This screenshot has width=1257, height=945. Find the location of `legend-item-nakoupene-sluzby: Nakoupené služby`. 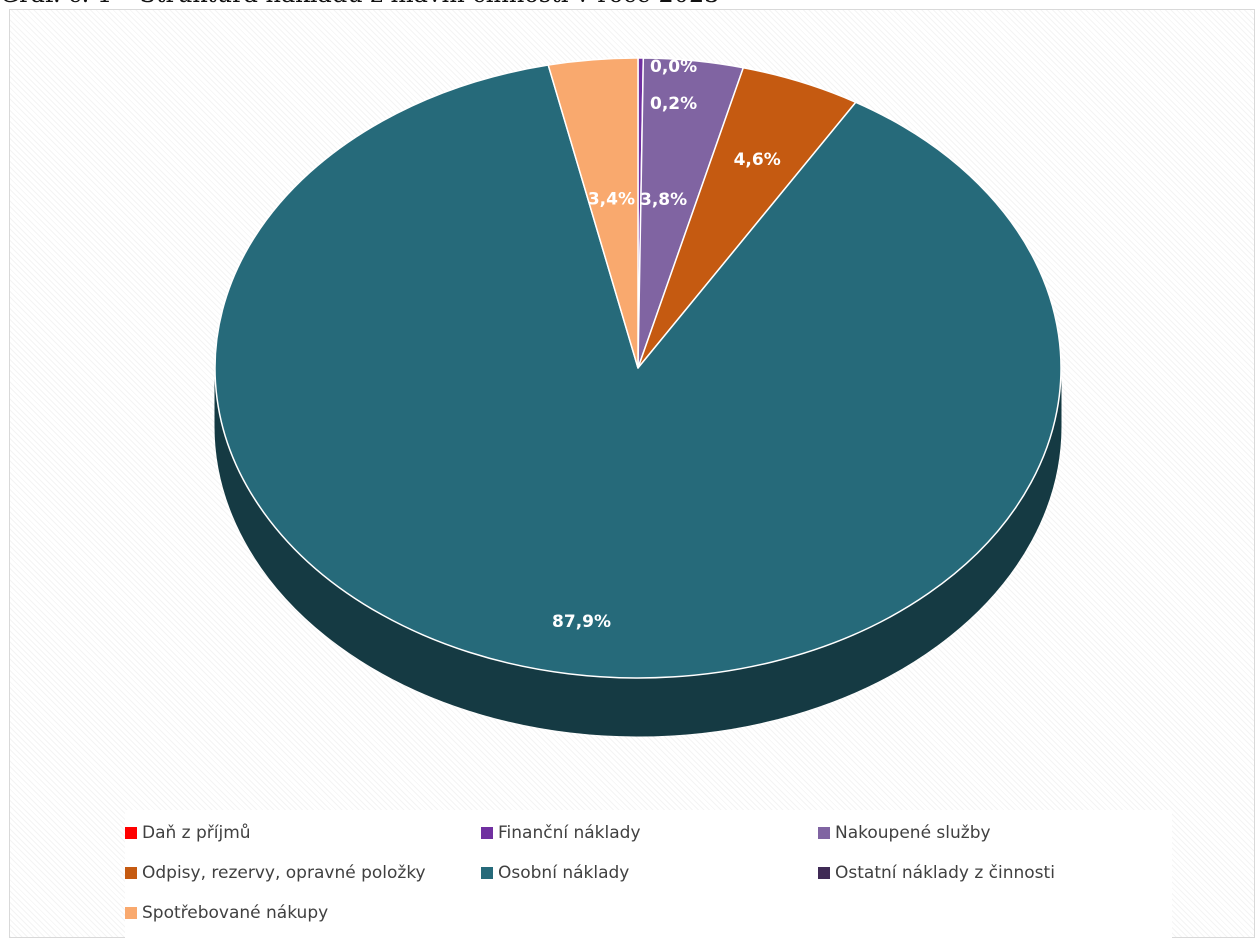

legend-item-nakoupene-sluzby: Nakoupené služby is located at coordinates (904, 833).